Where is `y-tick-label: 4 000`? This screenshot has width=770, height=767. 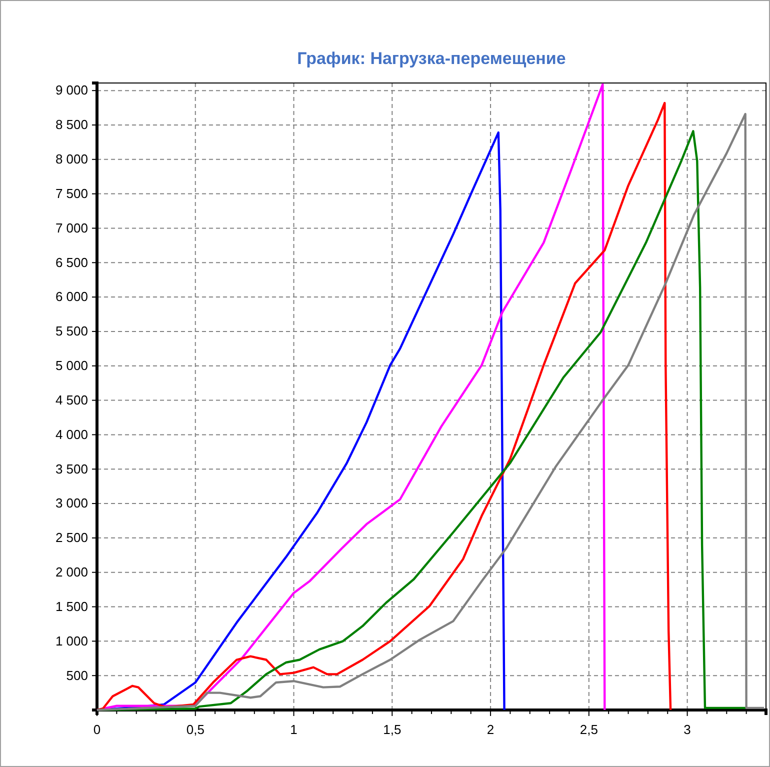
y-tick-label: 4 000 is located at coordinates (71, 434).